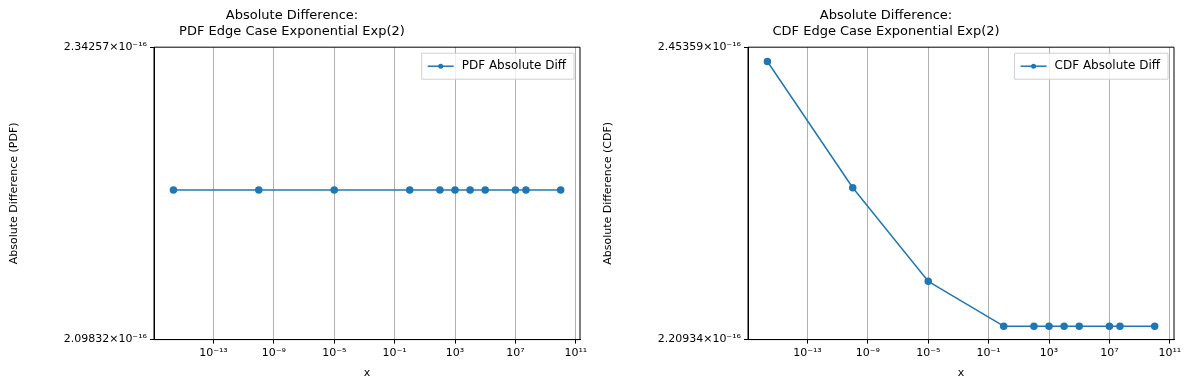 The width and height of the screenshot is (1189, 390). Describe the element at coordinates (14, 193) in the screenshot. I see `y-axis-title: Absolute Difference (PDF)` at that location.